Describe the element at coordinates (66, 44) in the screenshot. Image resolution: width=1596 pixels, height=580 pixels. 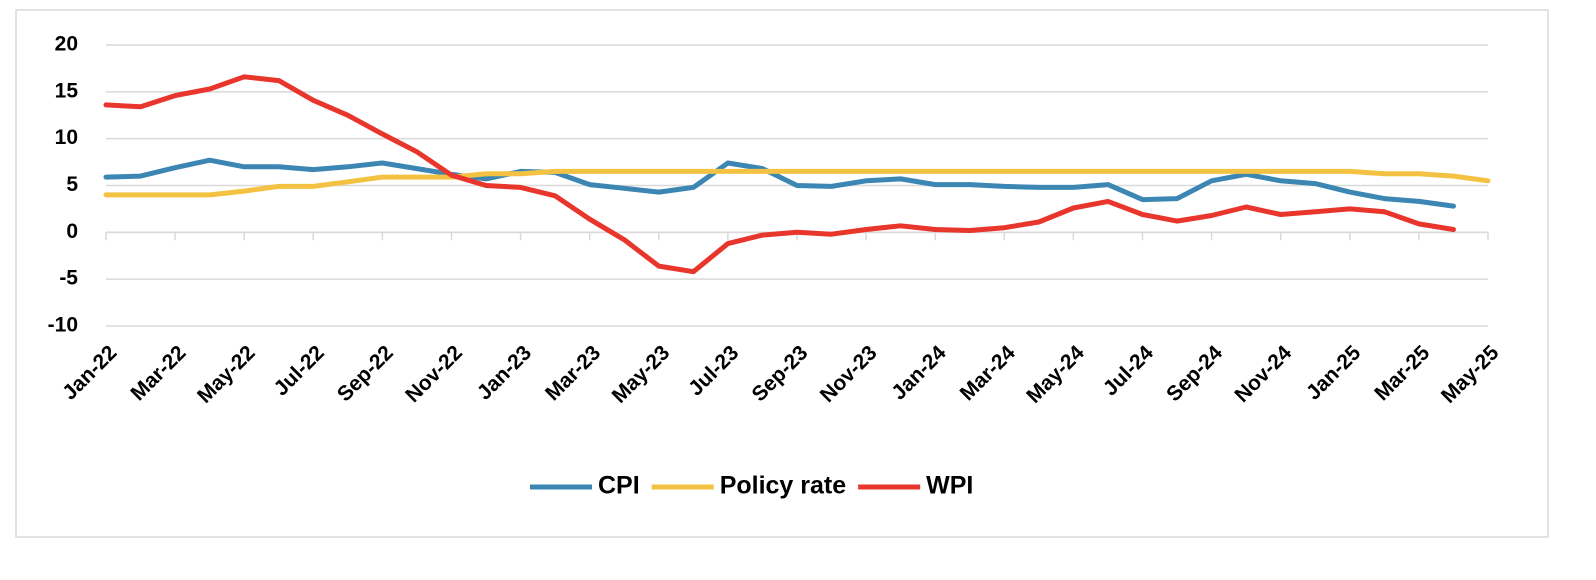
I see `y-tick-label: 20` at that location.